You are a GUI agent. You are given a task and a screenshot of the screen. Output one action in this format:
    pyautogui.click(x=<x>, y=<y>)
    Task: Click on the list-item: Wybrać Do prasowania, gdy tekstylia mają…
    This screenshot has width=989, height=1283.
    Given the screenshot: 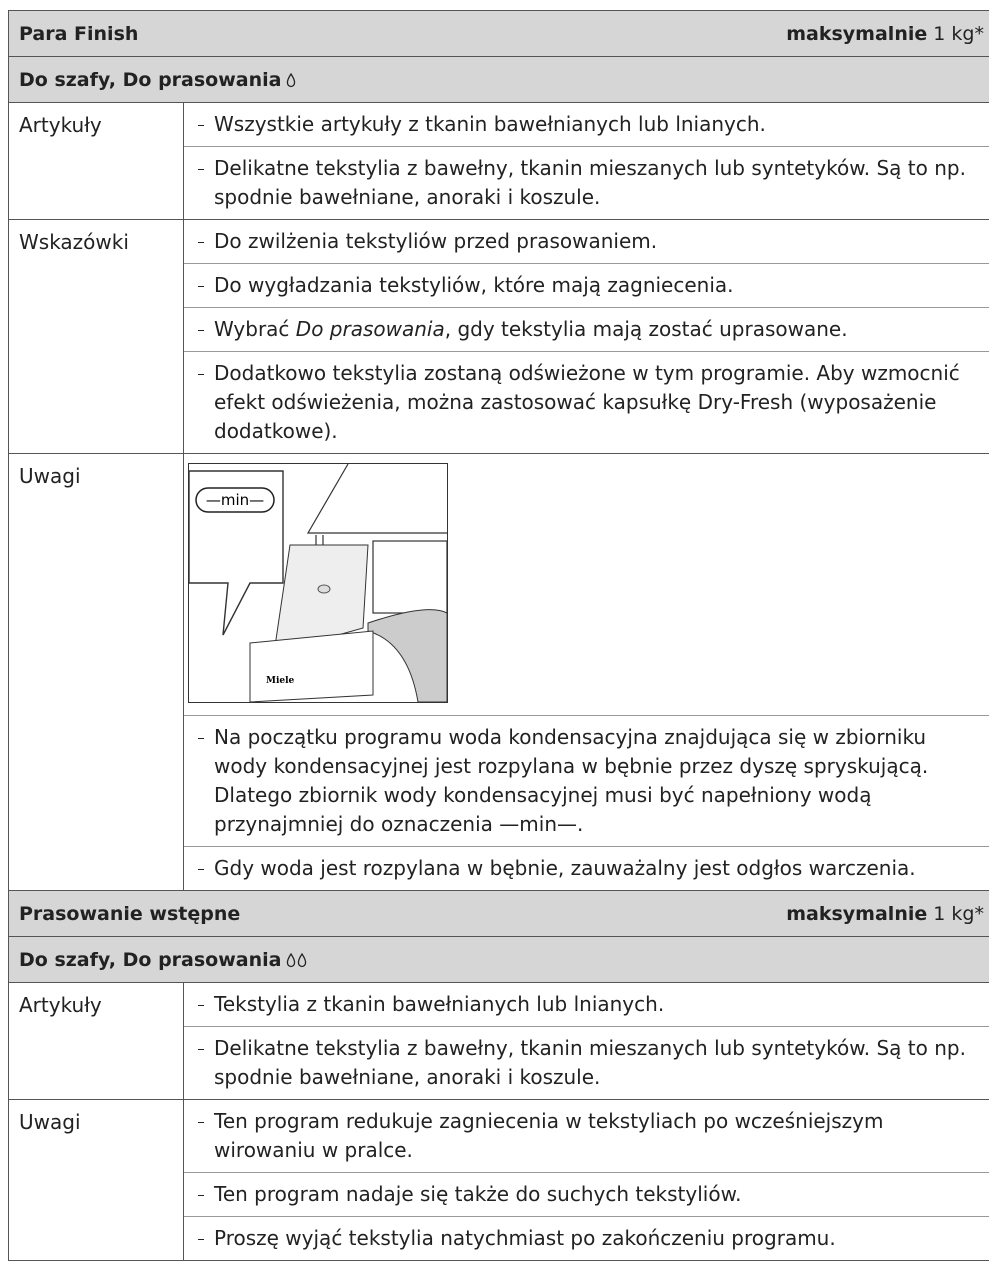 What is the action you would take?
    pyautogui.click(x=586, y=329)
    